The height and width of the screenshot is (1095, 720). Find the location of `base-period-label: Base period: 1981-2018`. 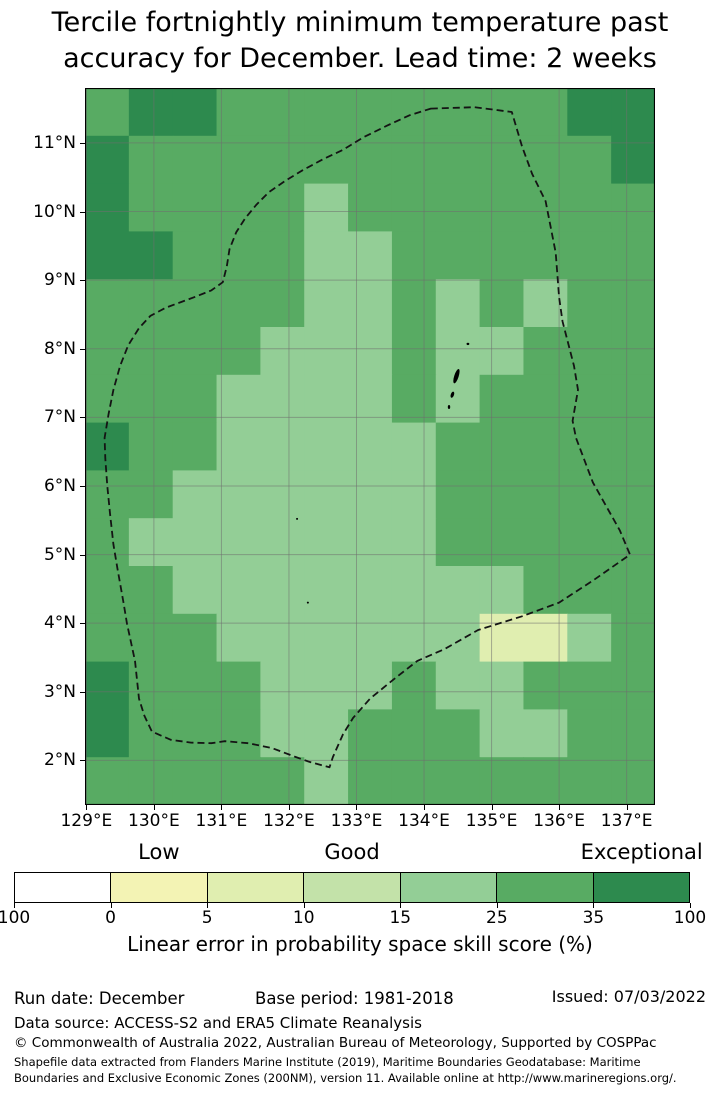

base-period-label: Base period: 1981-2018 is located at coordinates (354, 998).